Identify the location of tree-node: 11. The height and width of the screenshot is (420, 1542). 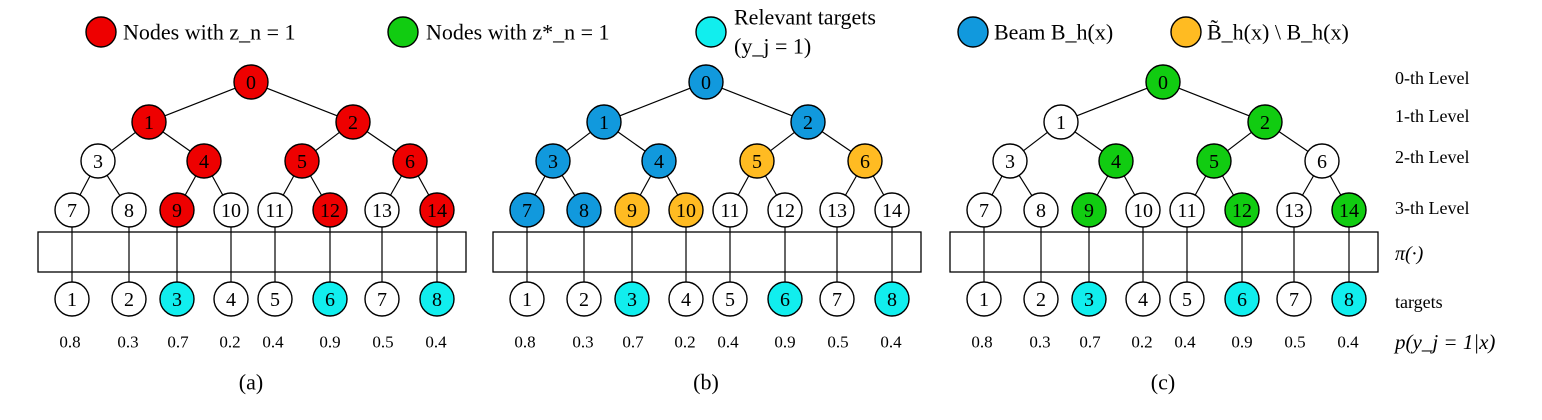
(275, 210).